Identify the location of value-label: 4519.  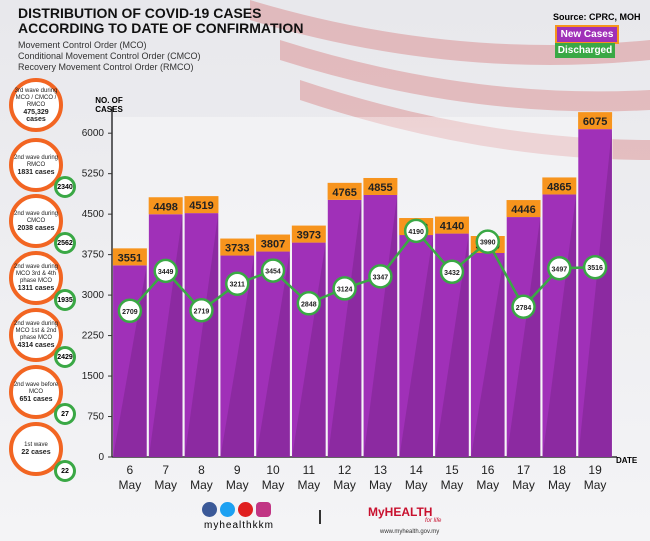
(201, 206).